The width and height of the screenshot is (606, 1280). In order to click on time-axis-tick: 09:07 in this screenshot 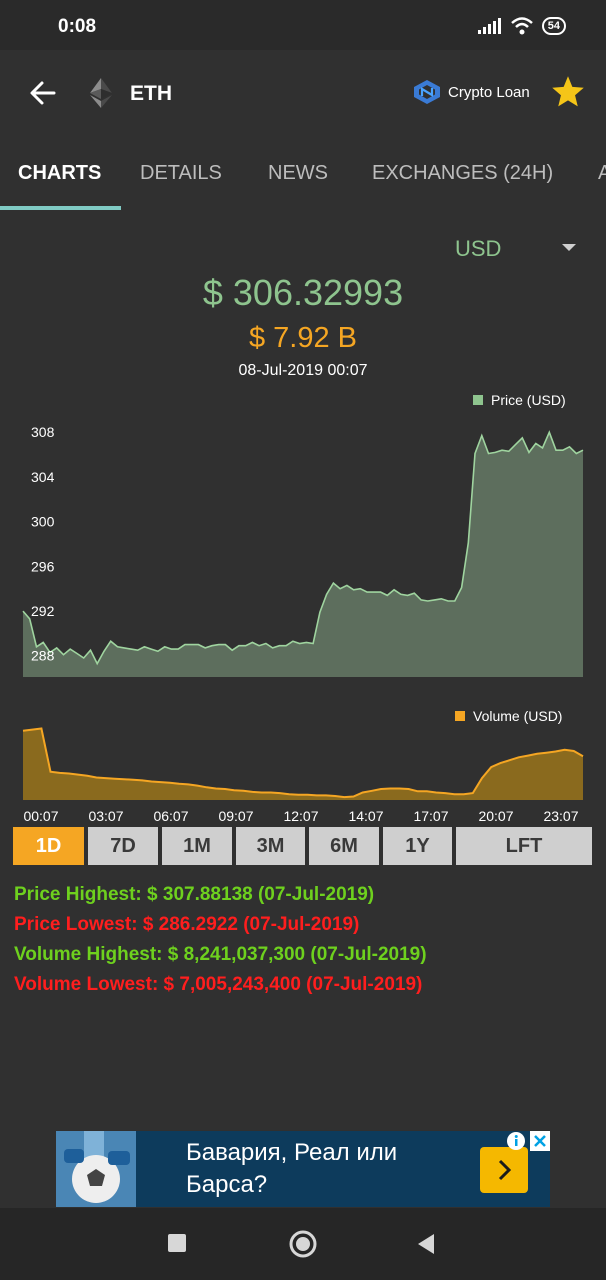, I will do `click(235, 816)`.